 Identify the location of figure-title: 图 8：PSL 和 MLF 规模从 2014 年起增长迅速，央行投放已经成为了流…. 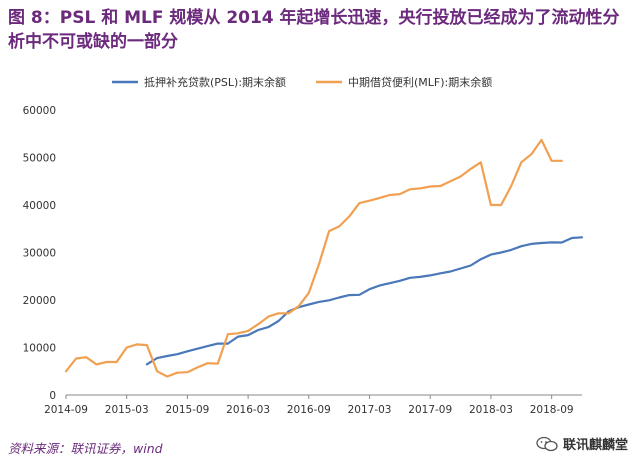
(314, 30).